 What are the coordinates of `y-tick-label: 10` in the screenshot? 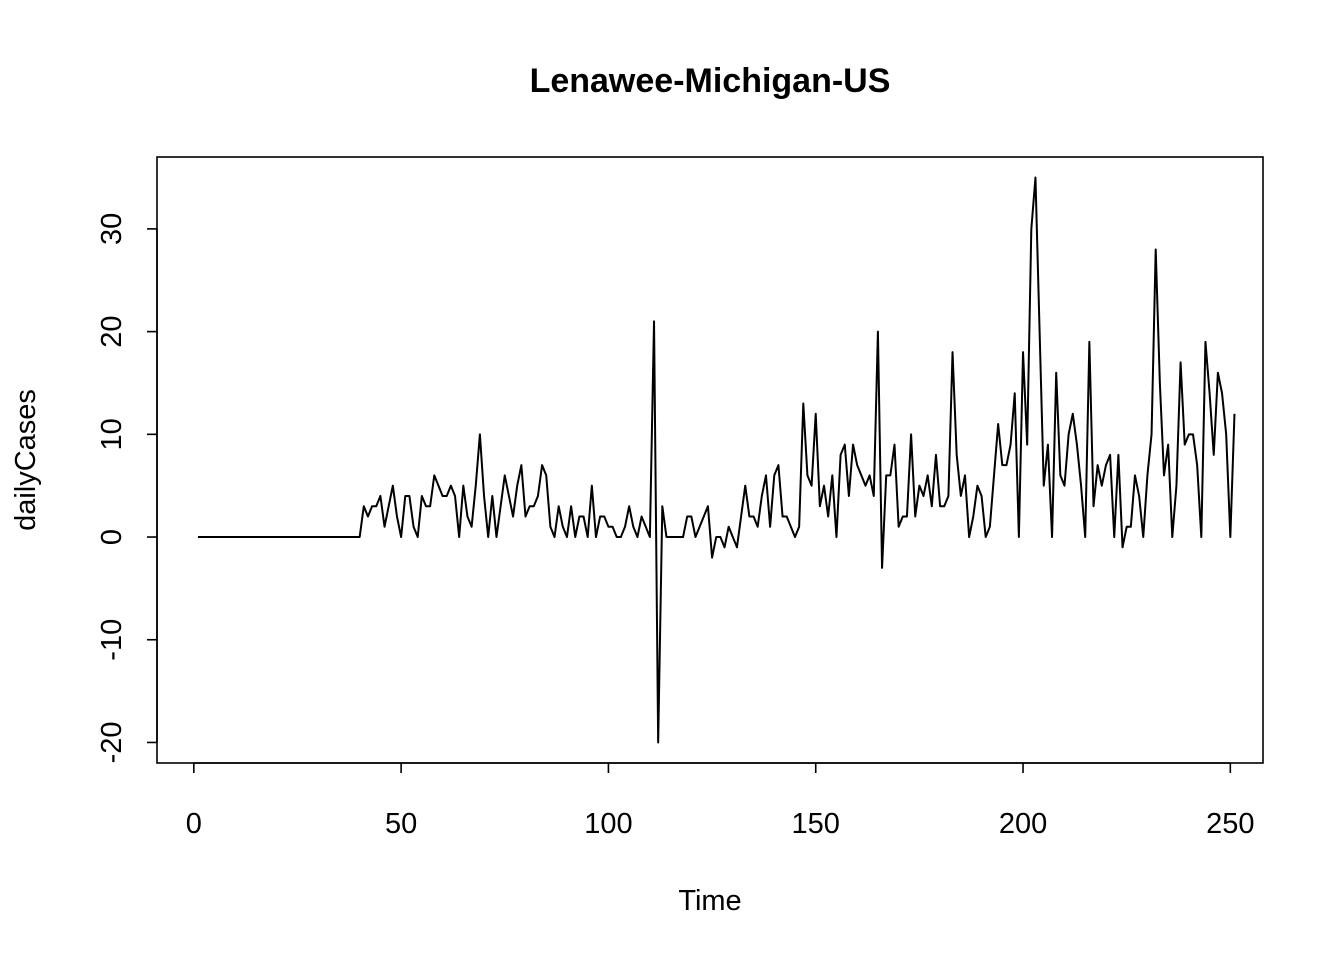 It's located at (112, 434).